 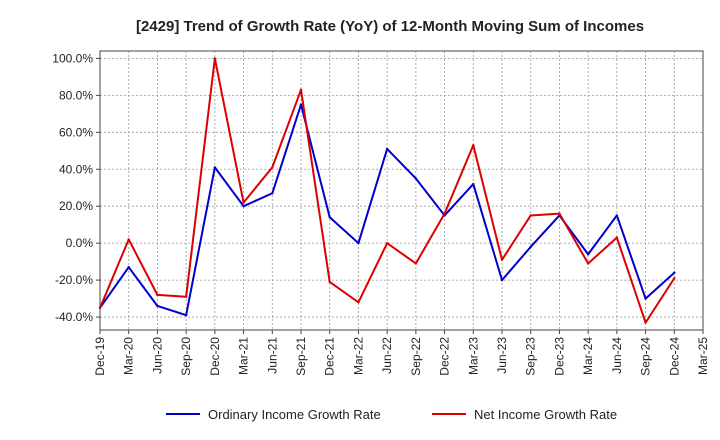 What do you see at coordinates (76, 132) in the screenshot?
I see `y-tick-label: 60.0%` at bounding box center [76, 132].